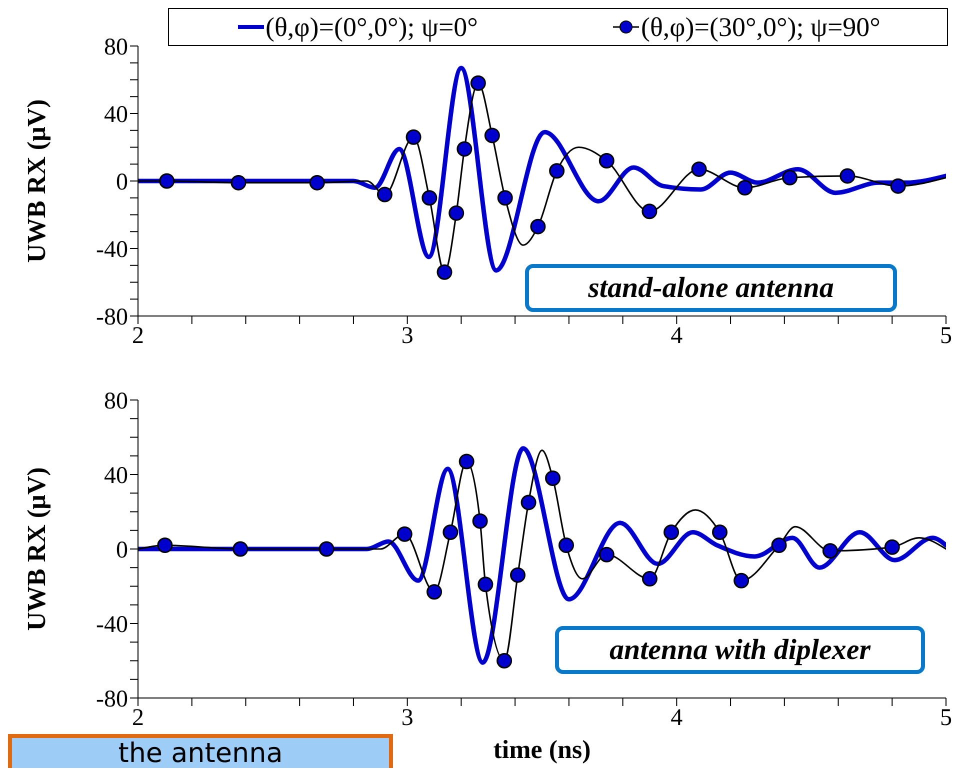 The image size is (961, 779). What do you see at coordinates (200, 751) in the screenshot?
I see `text-box: the antenna` at bounding box center [200, 751].